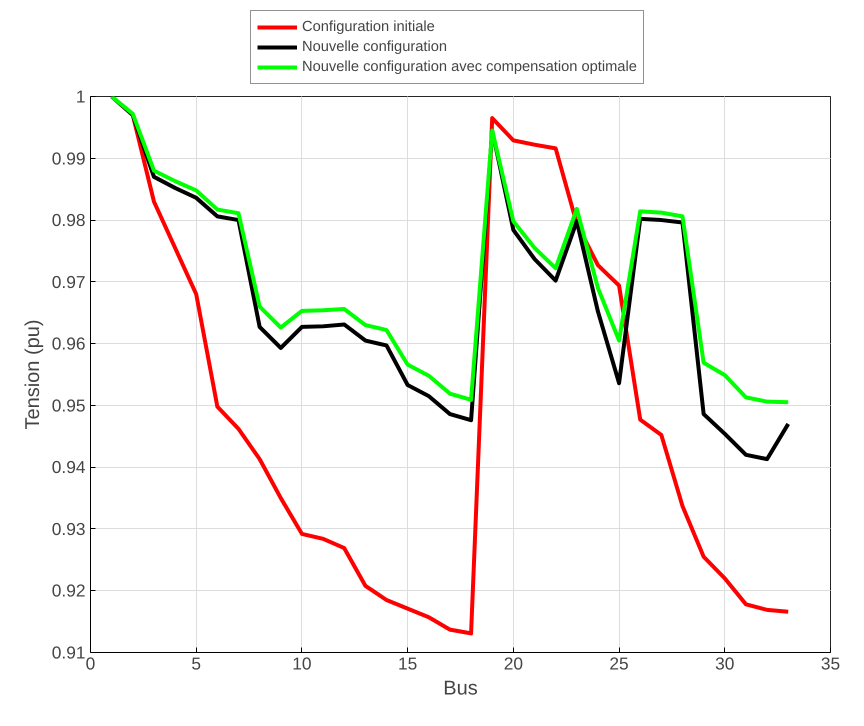 The height and width of the screenshot is (726, 864). What do you see at coordinates (619, 664) in the screenshot?
I see `x-tick-label: 25` at bounding box center [619, 664].